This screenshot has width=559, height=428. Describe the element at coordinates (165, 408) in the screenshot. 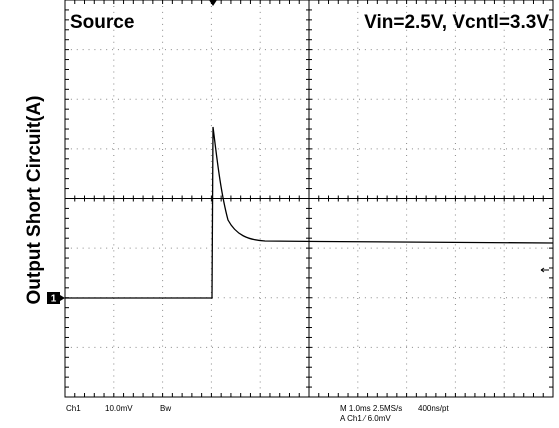

I see `status-bandwidth: Bw` at that location.